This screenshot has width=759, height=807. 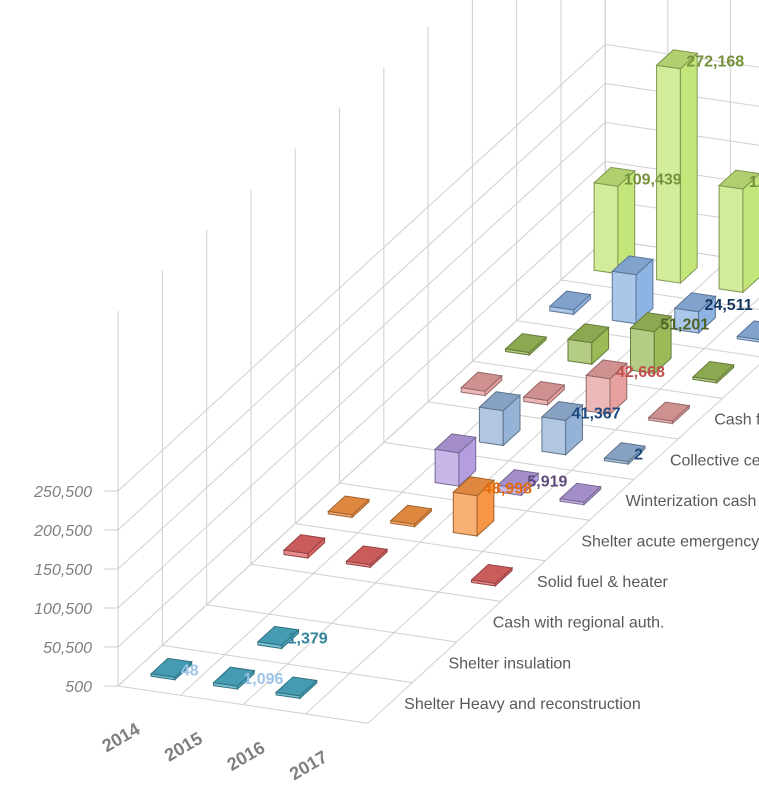 What do you see at coordinates (653, 179) in the screenshot?
I see `data-label: 109,439` at bounding box center [653, 179].